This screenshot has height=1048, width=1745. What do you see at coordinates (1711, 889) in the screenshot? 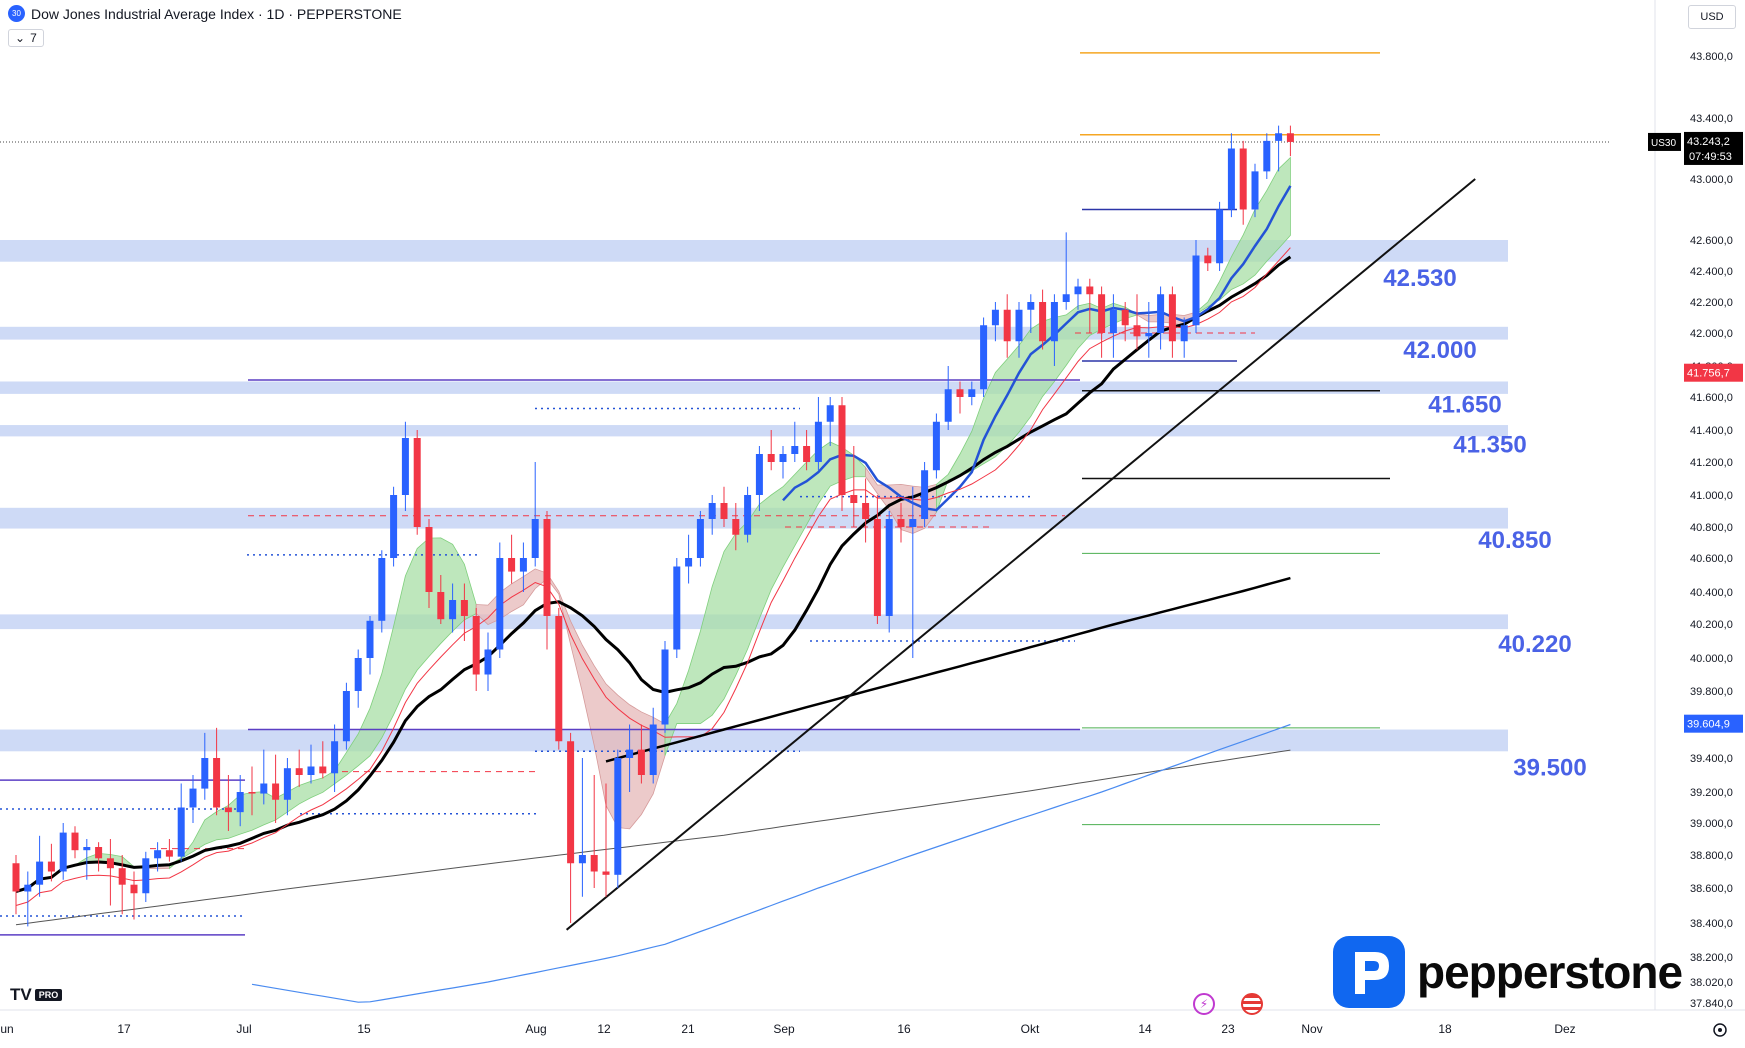
I see `price-tick-label-22: 38.600,0` at bounding box center [1711, 889].